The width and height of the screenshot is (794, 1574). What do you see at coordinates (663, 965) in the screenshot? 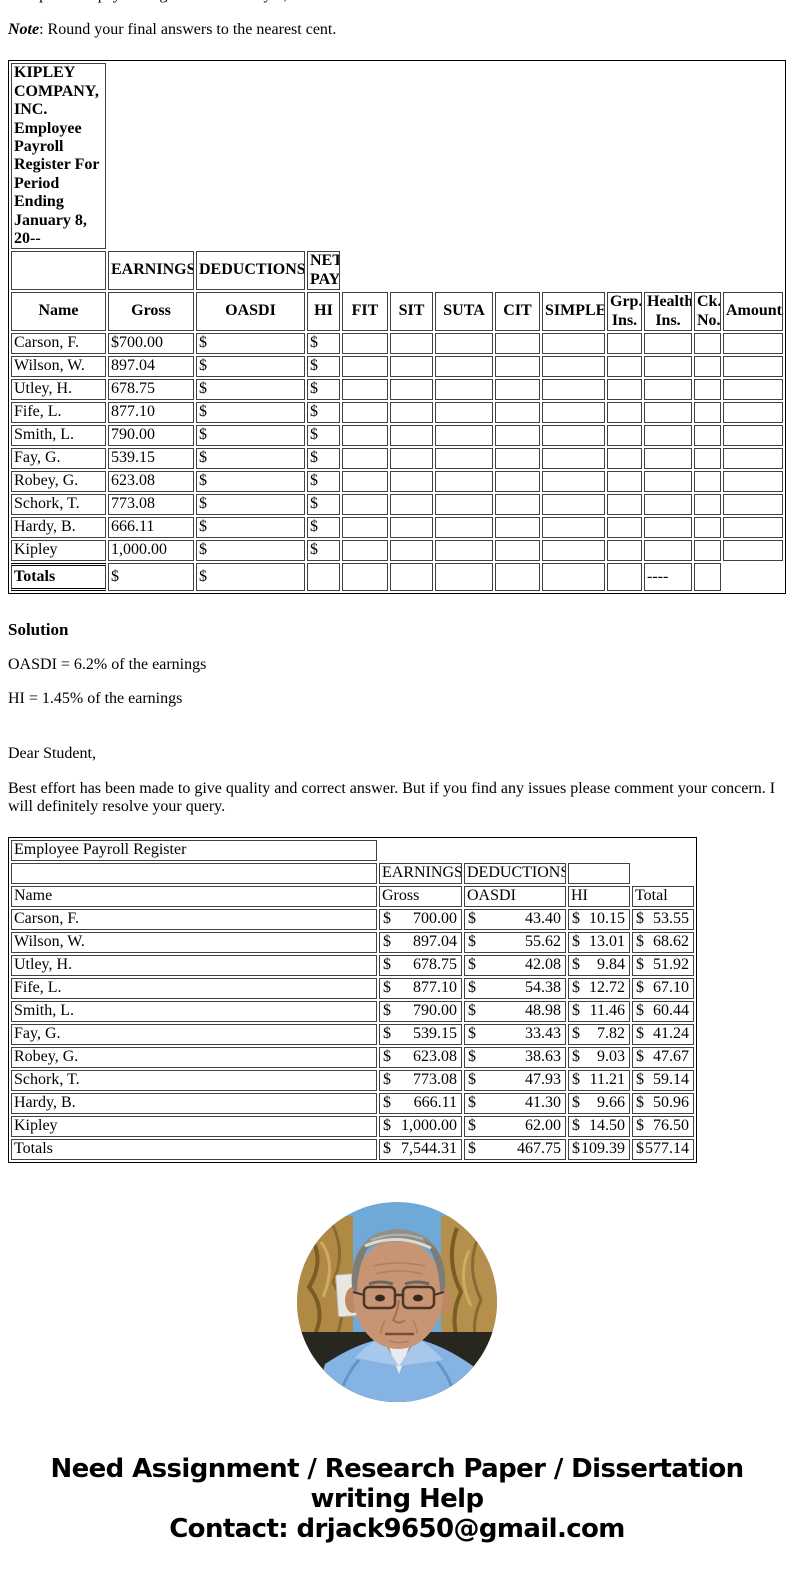
I see `total-cell: $ 51.92` at bounding box center [663, 965].